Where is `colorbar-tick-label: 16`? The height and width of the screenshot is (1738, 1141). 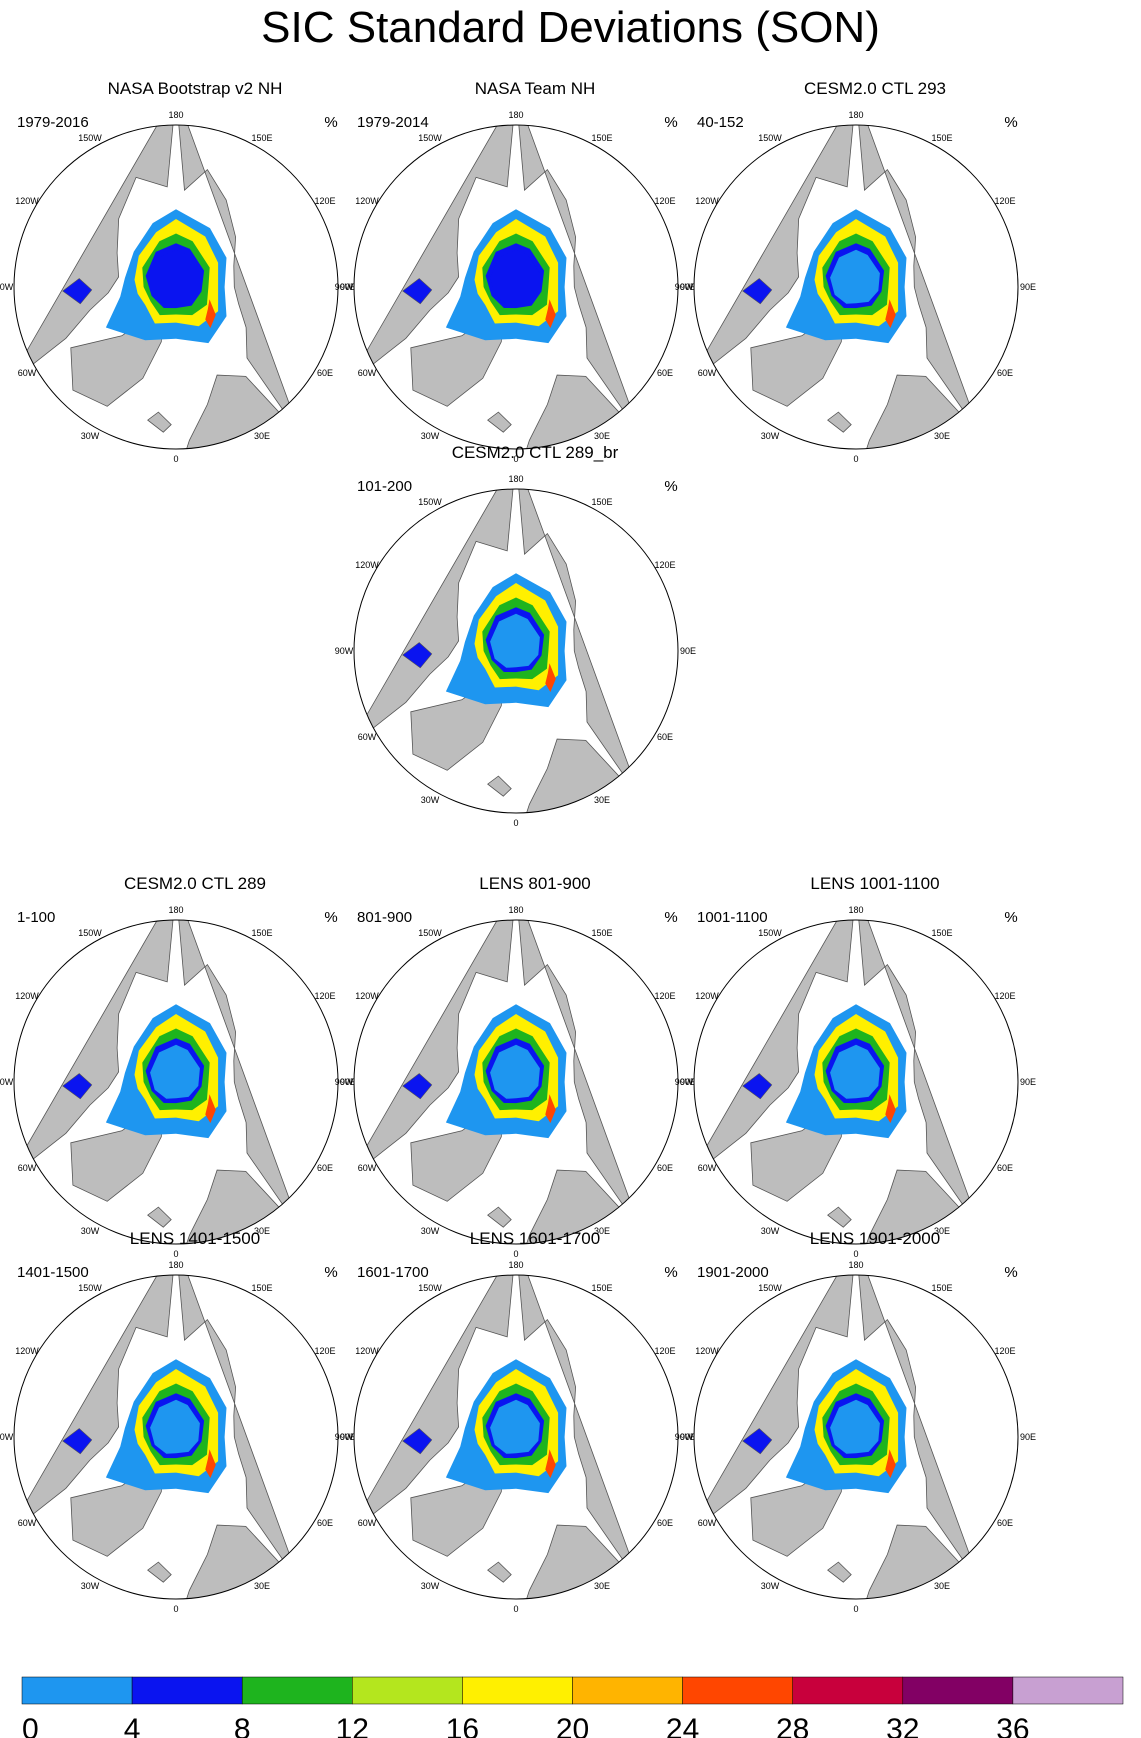
colorbar-tick-label: 16 is located at coordinates (462, 1725).